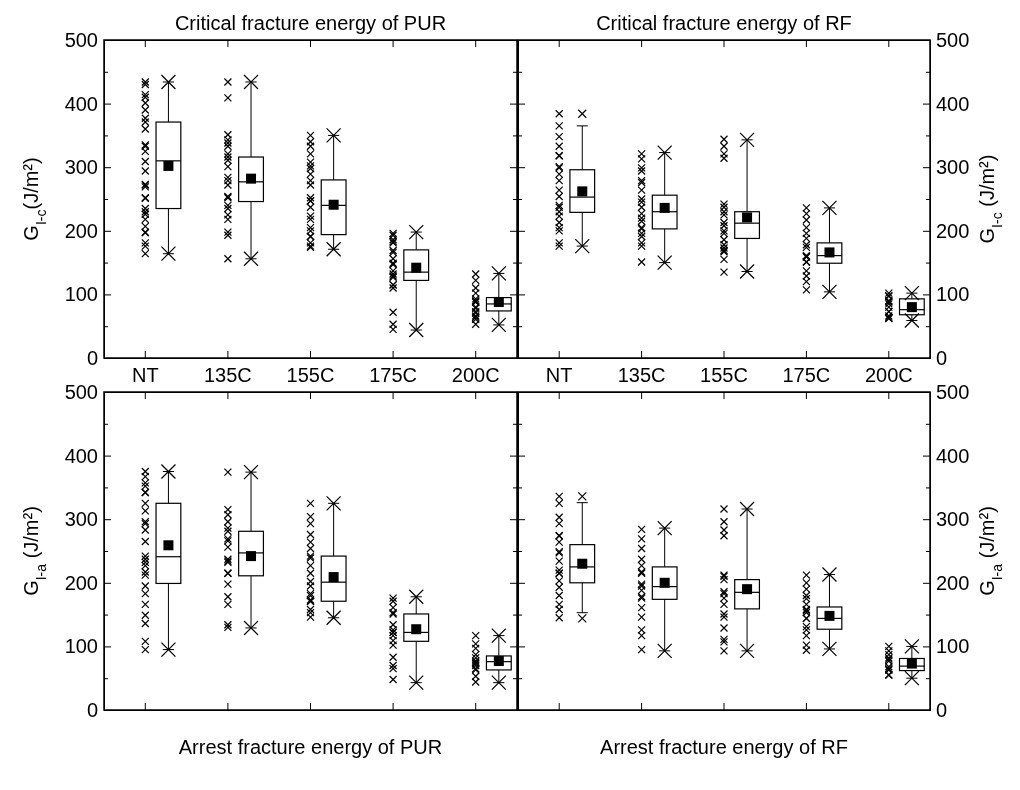 The width and height of the screenshot is (1020, 790). What do you see at coordinates (310, 23) in the screenshot?
I see `chart-title: Critical fracture energy of PUR` at bounding box center [310, 23].